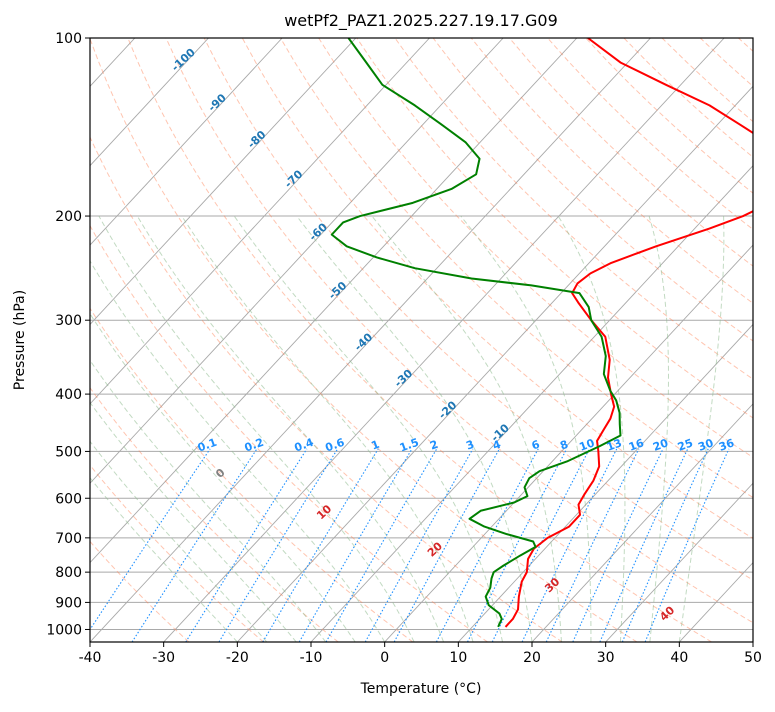  Describe the element at coordinates (421, 689) in the screenshot. I see `x-axis-label: Temperature (°C)` at that location.